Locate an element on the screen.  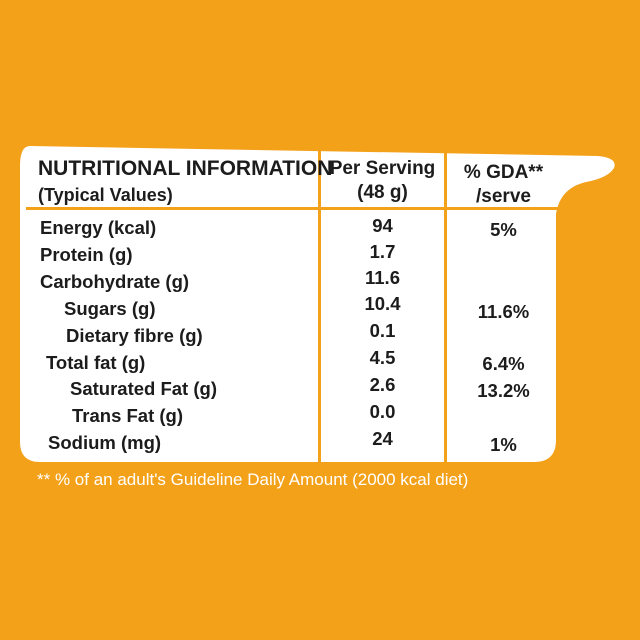
row-gda-sugars: 11.6% is located at coordinates (503, 311).